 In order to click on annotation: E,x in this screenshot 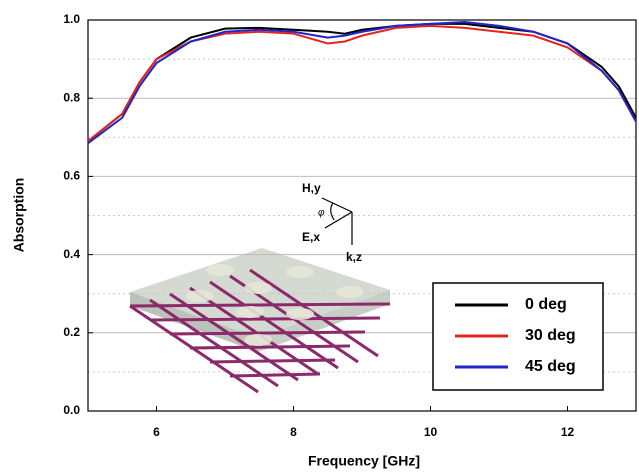, I will do `click(311, 237)`.